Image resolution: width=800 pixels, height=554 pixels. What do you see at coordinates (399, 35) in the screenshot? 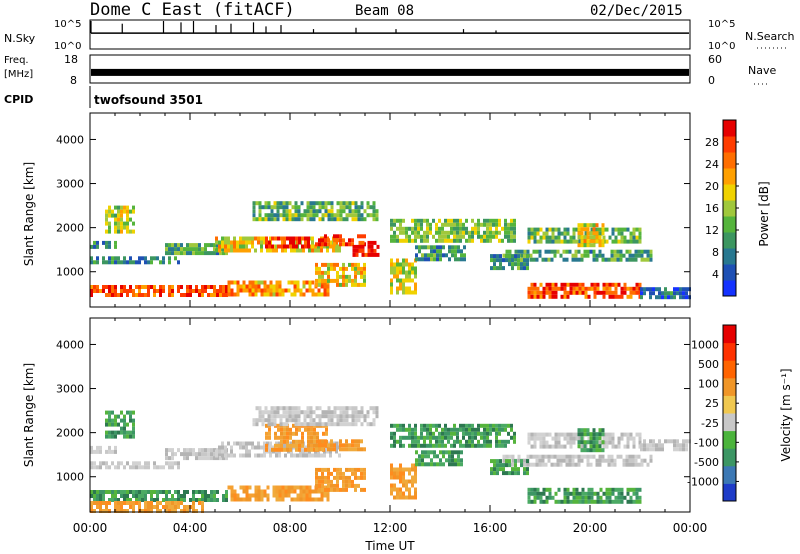
I see `nsky-panel: N.Sky 10^5 10^0 10^5 10^0 N.Search` at bounding box center [399, 35].